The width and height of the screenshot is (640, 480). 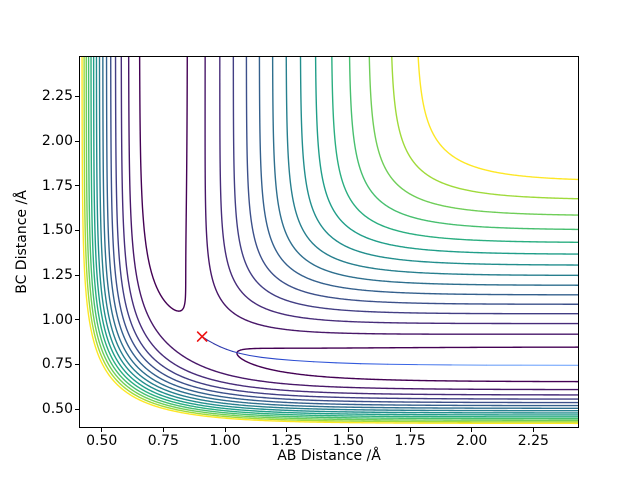 I want to click on y-tick-label: 0.50, so click(x=57, y=409).